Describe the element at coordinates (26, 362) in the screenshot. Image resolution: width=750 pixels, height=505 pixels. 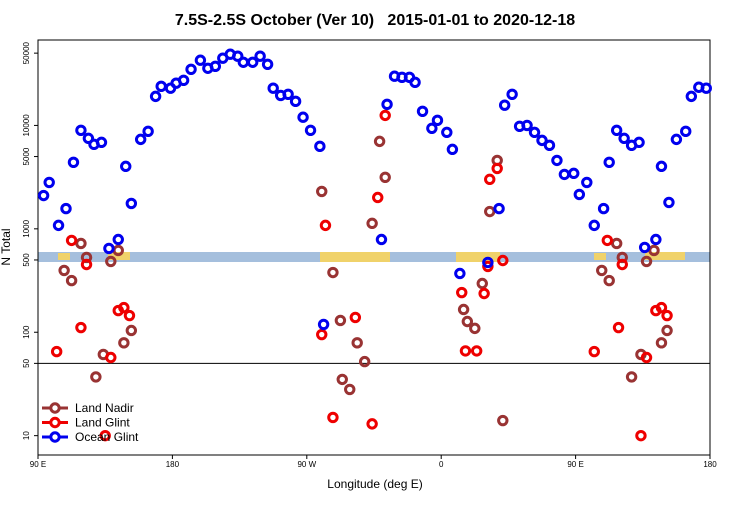
I see `y-tick-label: 50` at that location.